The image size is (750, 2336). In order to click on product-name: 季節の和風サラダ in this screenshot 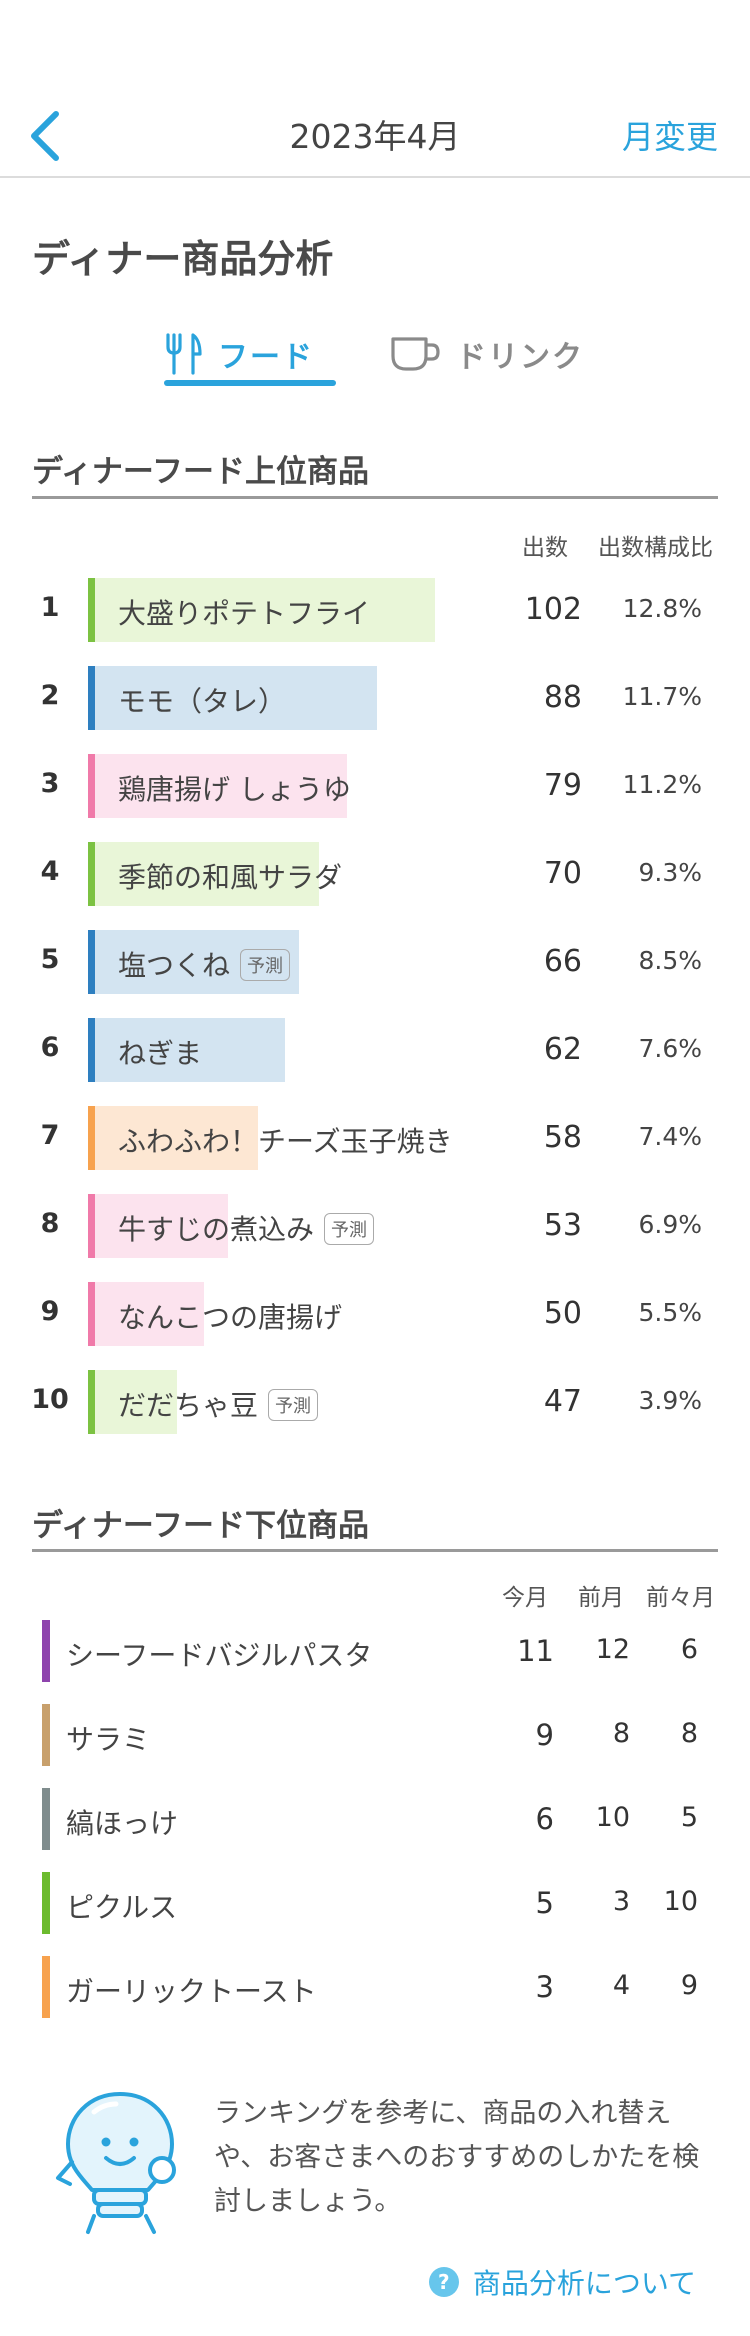, I will do `click(230, 876)`.